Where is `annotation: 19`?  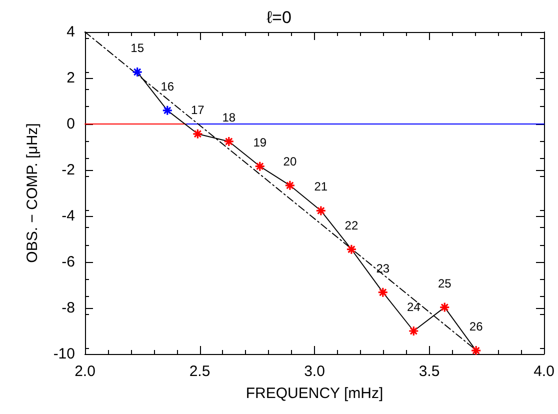 annotation: 19 is located at coordinates (260, 142).